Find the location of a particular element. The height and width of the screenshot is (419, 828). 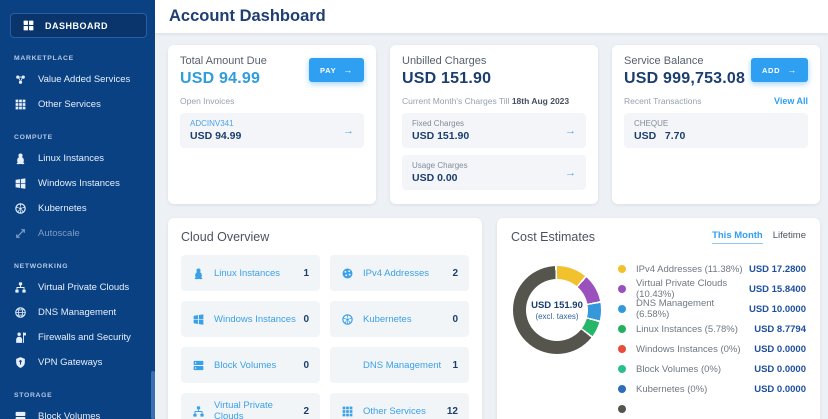

charge-amount: USD 0.00 is located at coordinates (435, 178).